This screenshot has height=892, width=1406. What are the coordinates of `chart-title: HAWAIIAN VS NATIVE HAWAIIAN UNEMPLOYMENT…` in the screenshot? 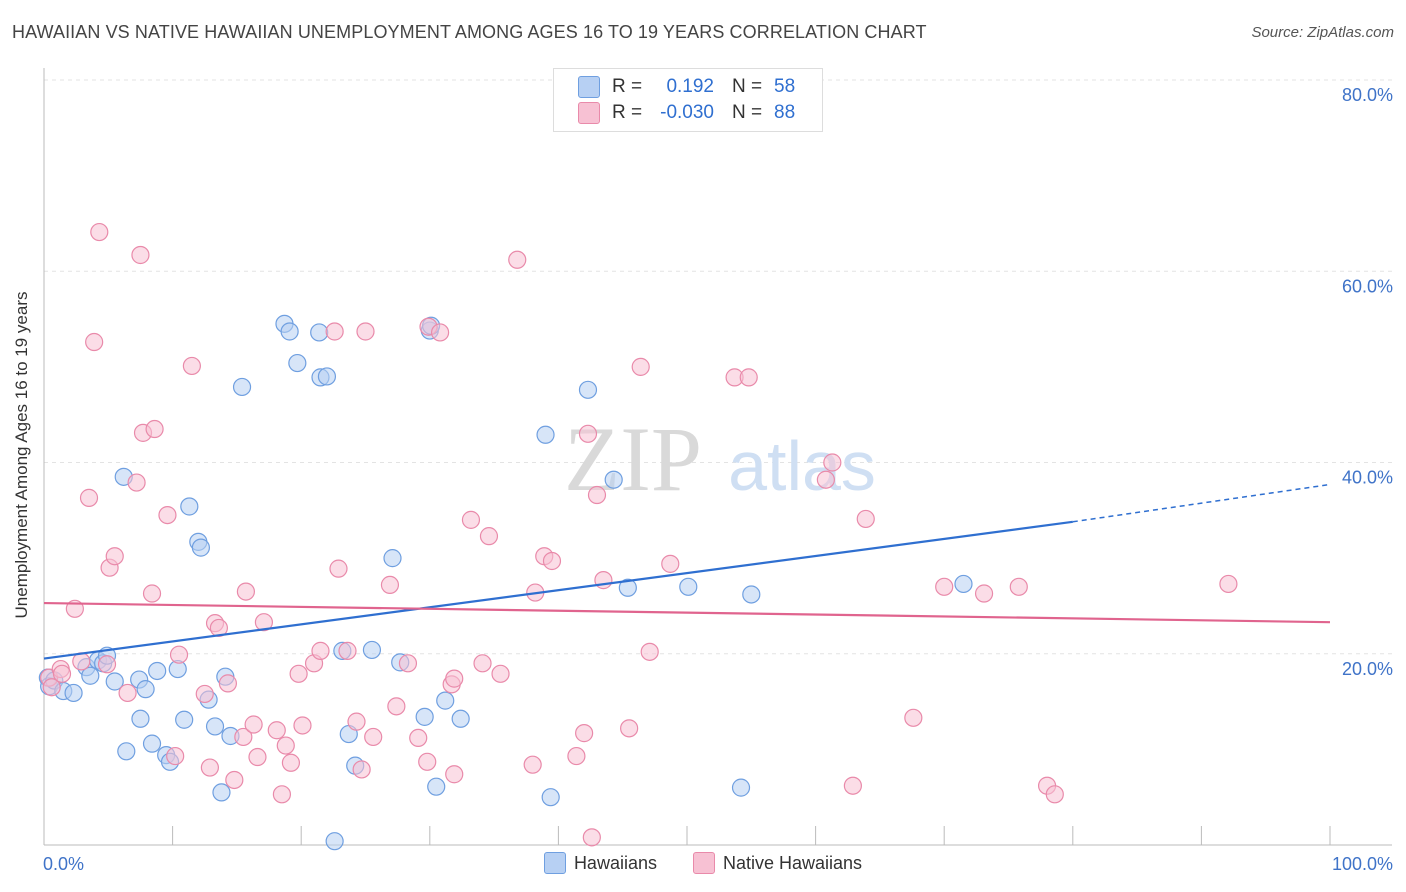 It's located at (469, 32).